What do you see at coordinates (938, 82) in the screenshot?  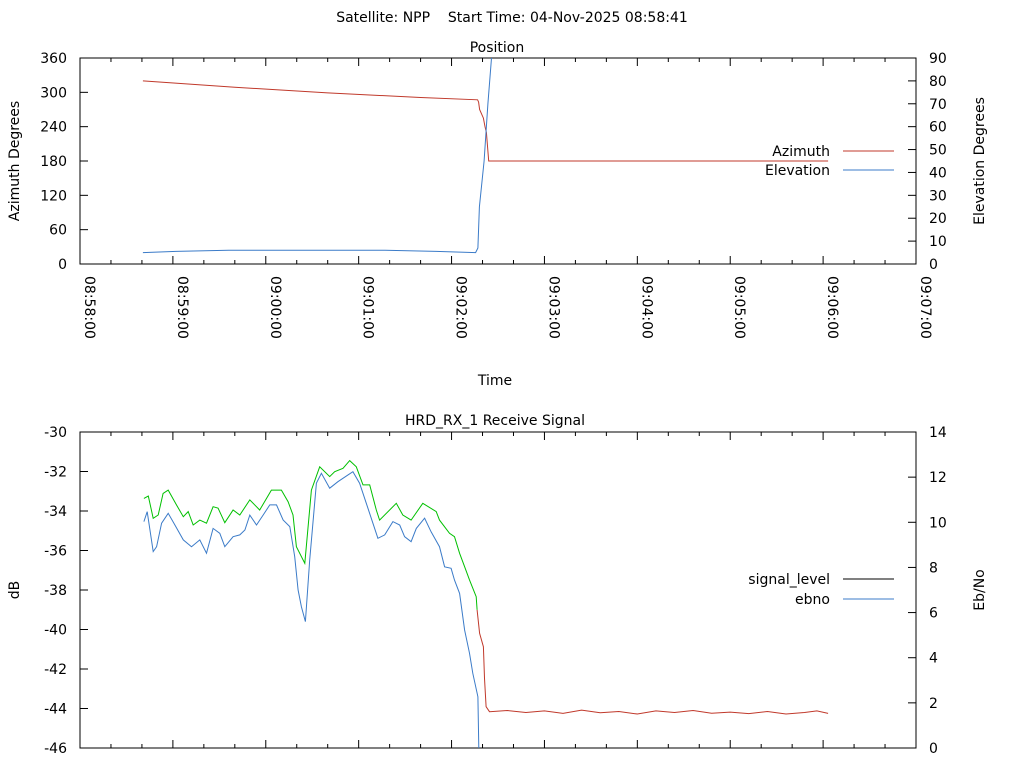 I see `y2-tick-label: 80` at bounding box center [938, 82].